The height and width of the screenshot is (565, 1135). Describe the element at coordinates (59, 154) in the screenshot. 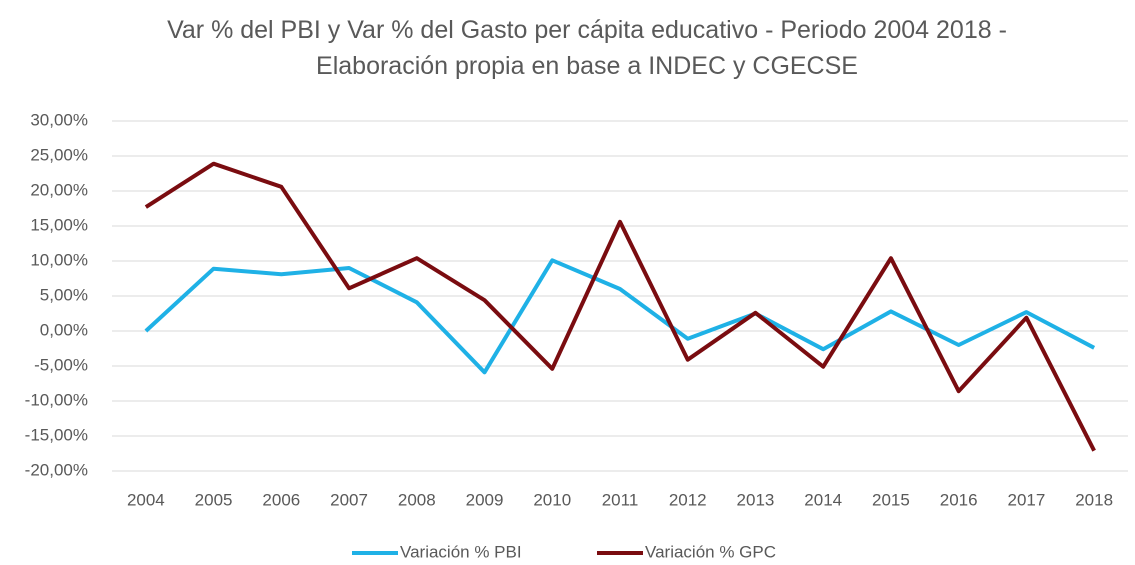

I see `y-tick-label: 25,00%` at that location.